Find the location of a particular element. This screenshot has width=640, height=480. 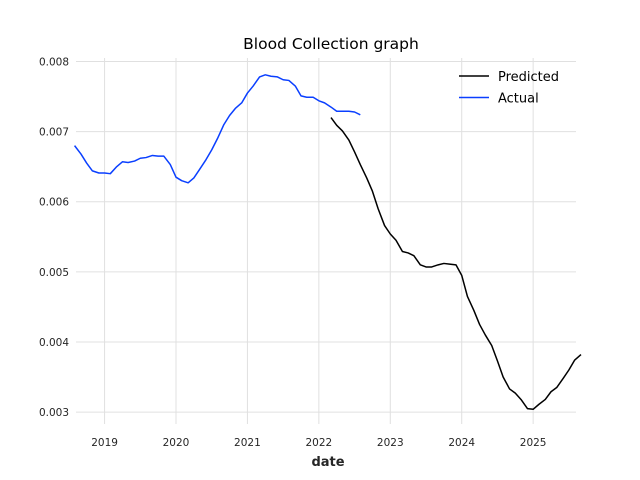

y-tick-label: 0.006 is located at coordinates (54, 203).